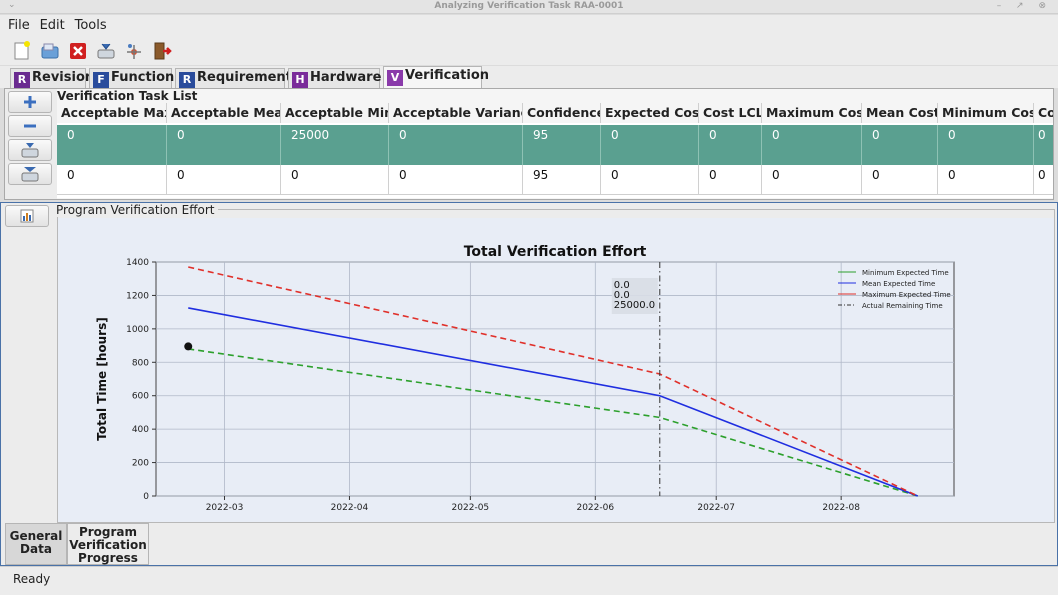 This screenshot has height=595, width=1058. What do you see at coordinates (112, 113) in the screenshot?
I see `col-header: Acceptable Max.` at bounding box center [112, 113].